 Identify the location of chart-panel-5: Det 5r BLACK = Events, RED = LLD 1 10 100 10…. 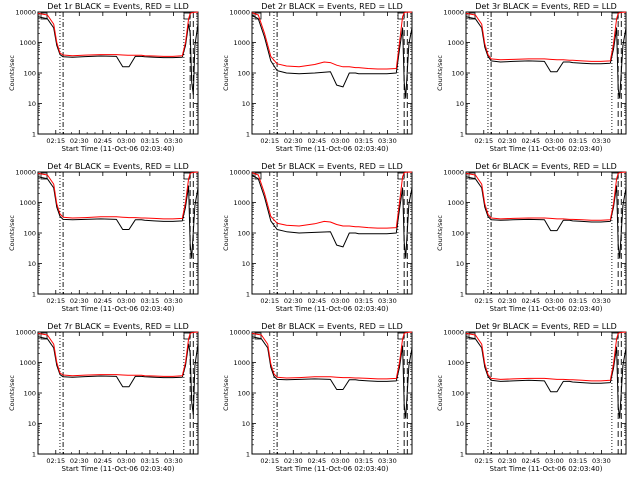
(317, 237).